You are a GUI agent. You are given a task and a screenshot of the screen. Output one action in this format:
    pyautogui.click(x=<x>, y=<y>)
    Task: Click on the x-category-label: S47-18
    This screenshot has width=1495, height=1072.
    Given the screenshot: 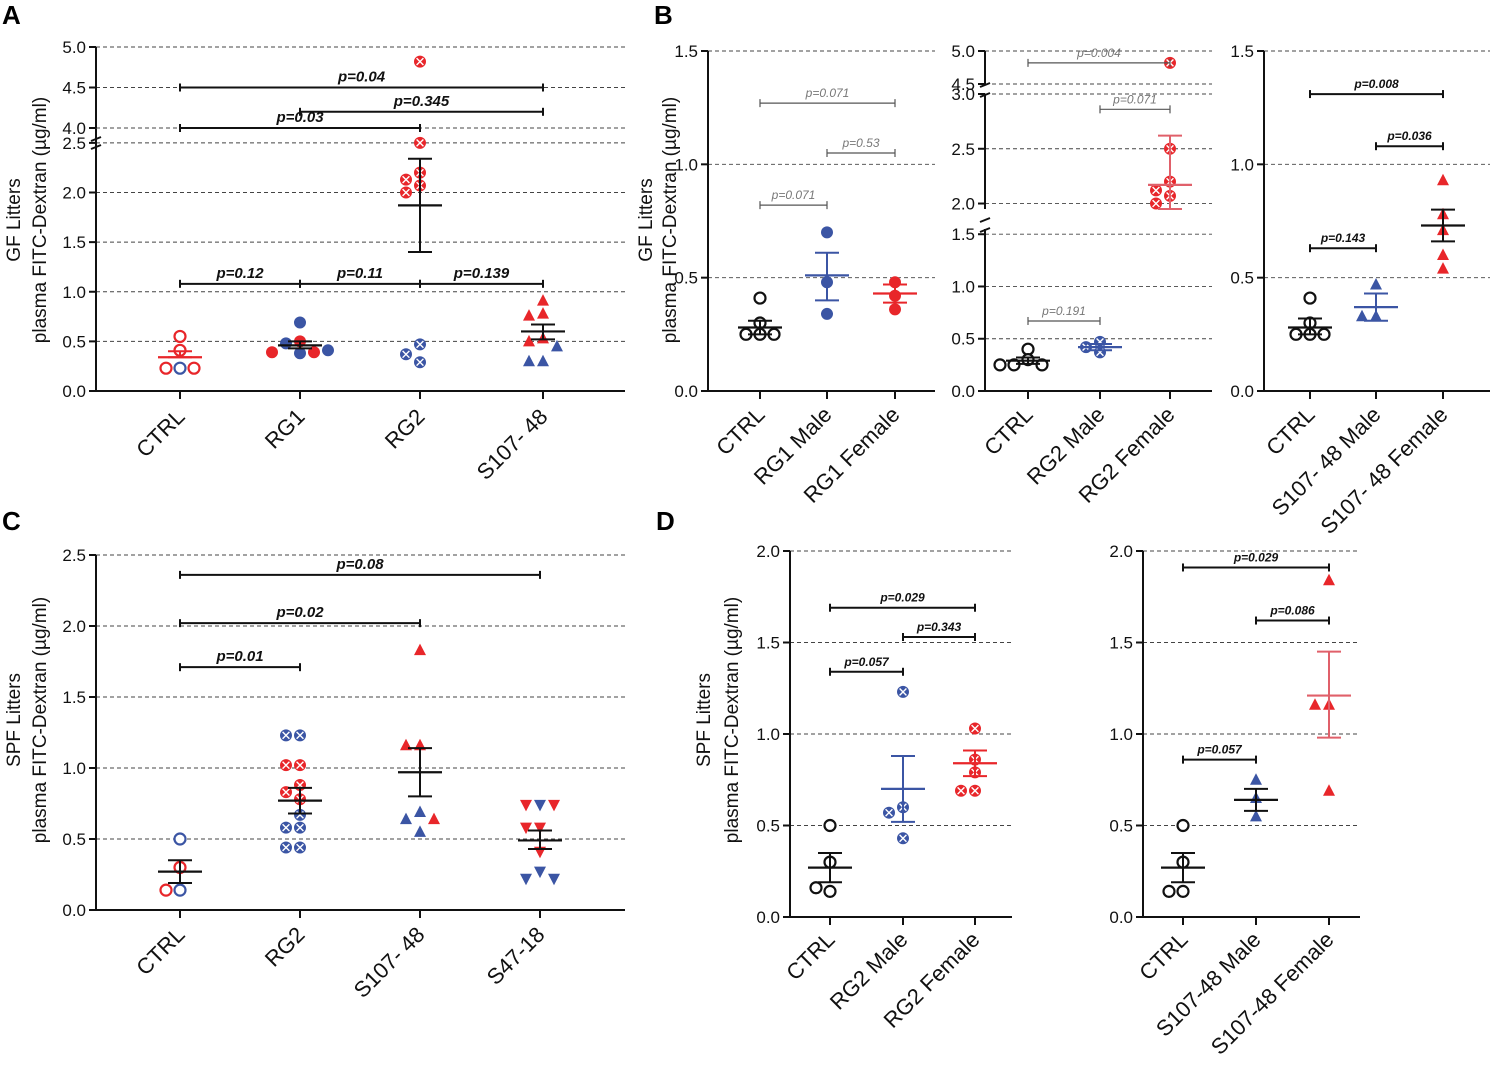 What is the action you would take?
    pyautogui.click(x=516, y=956)
    